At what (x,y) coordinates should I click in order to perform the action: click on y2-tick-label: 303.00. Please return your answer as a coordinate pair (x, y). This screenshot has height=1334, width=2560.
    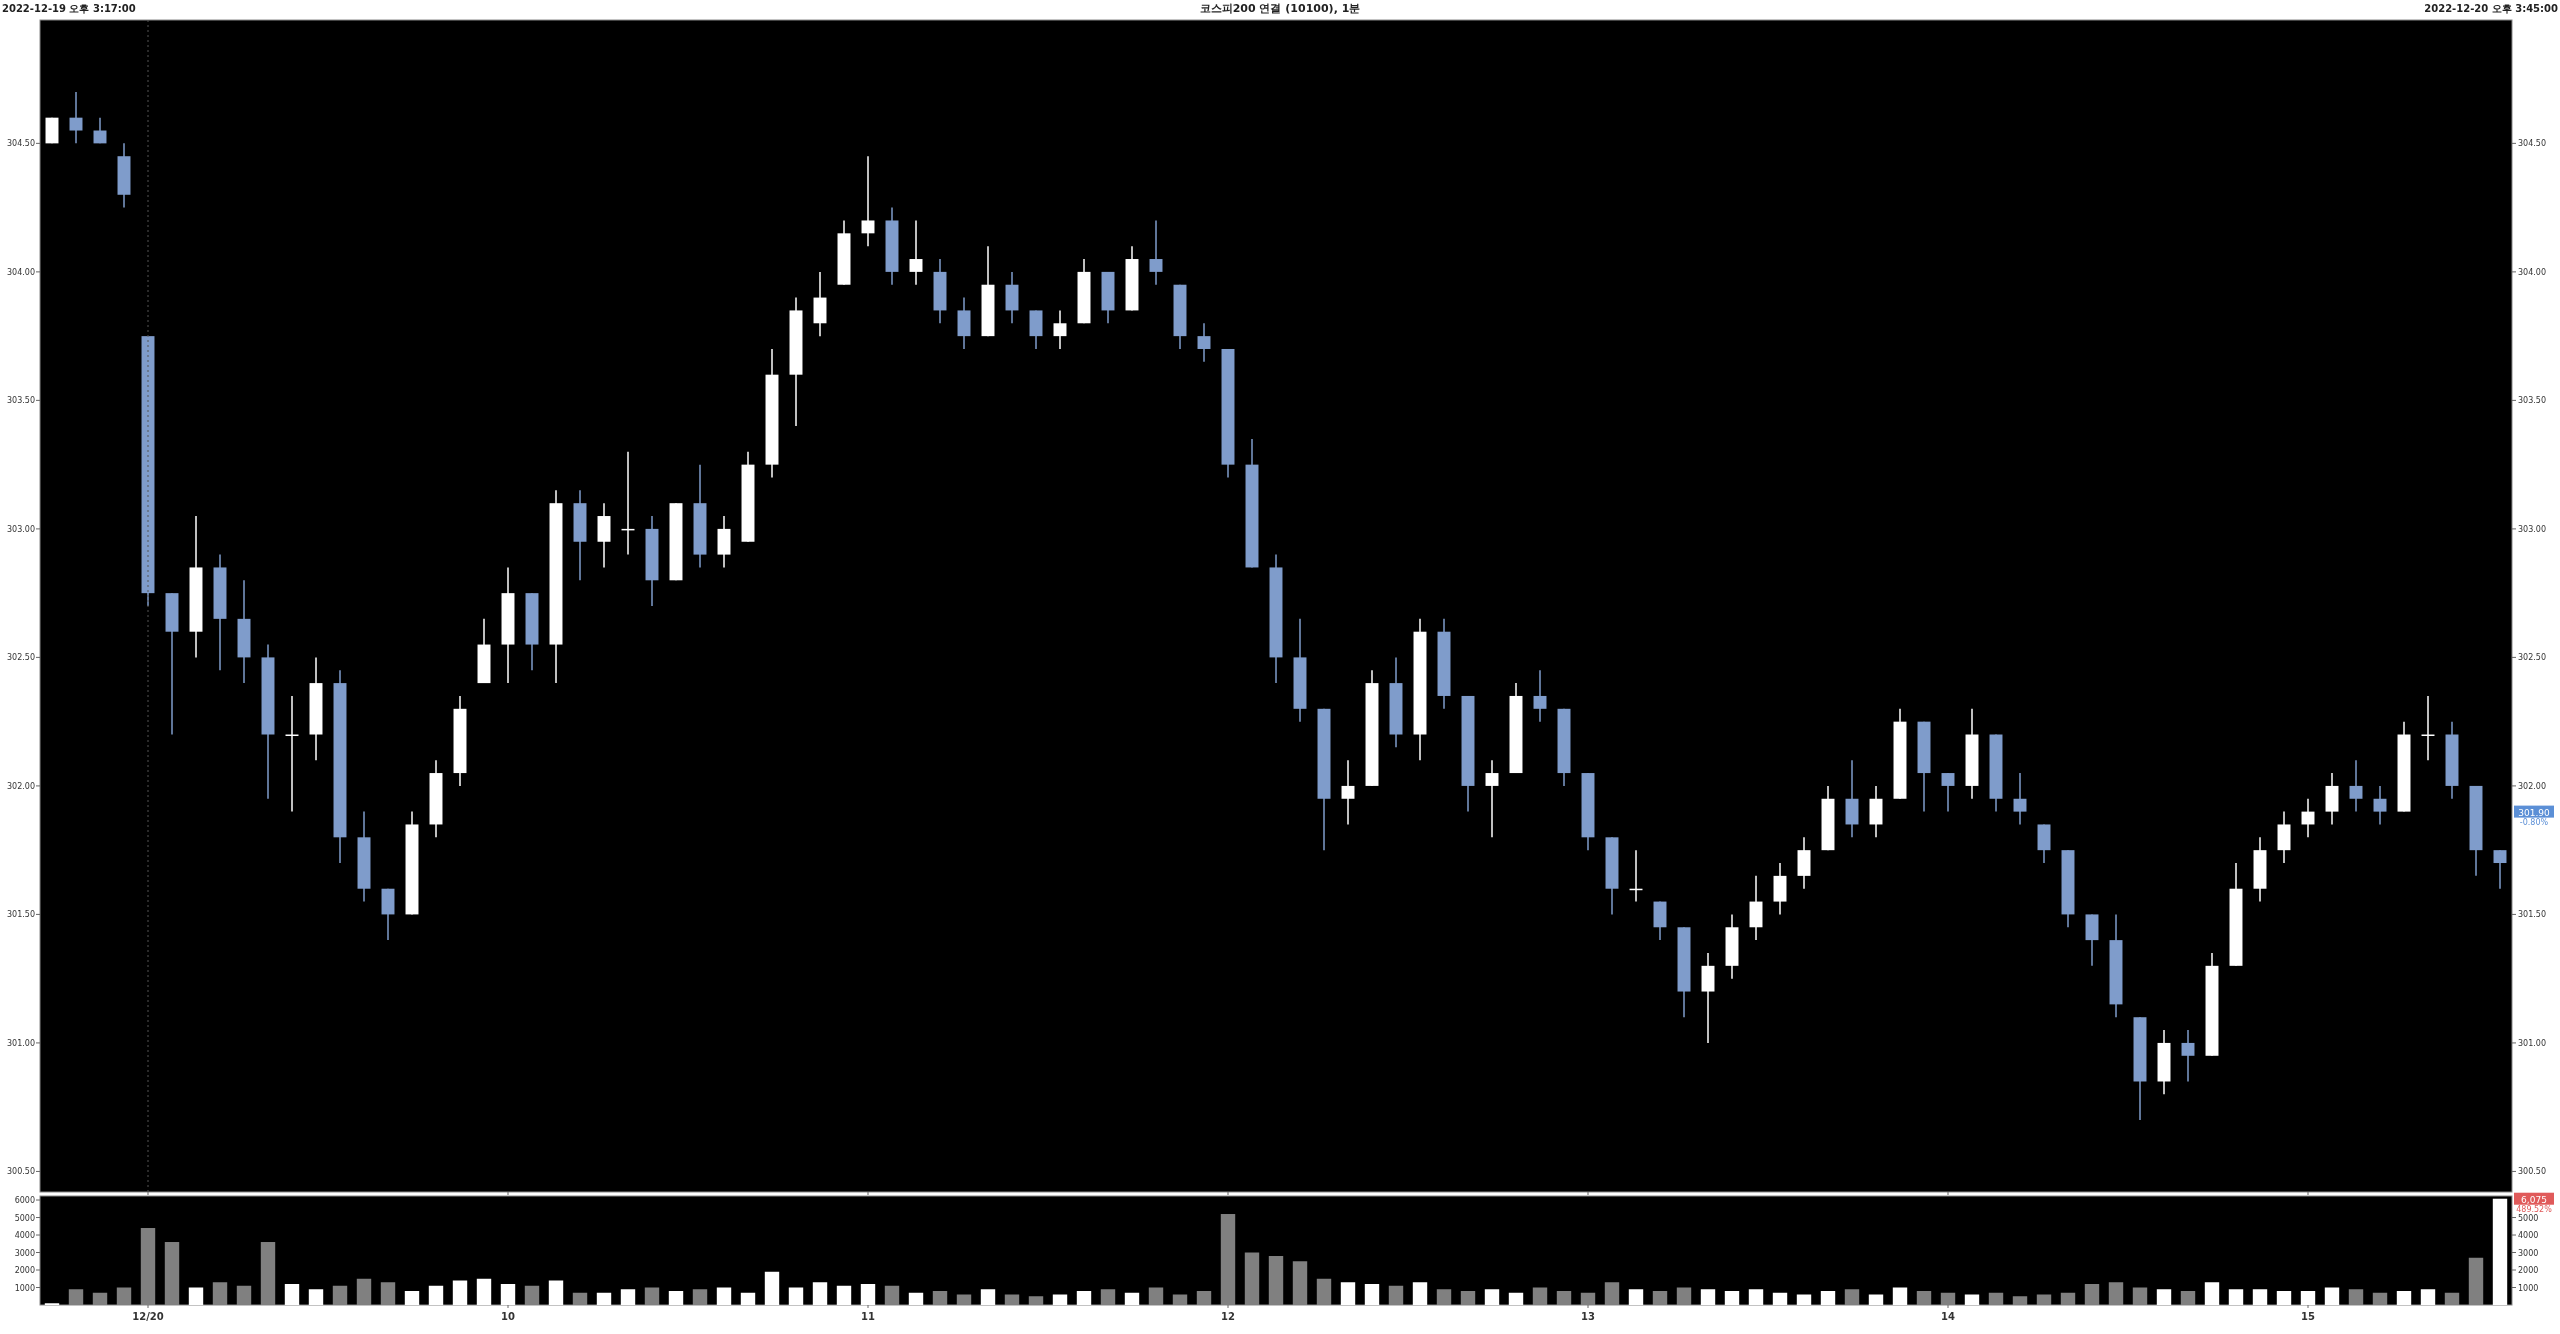
    Looking at the image, I should click on (2532, 529).